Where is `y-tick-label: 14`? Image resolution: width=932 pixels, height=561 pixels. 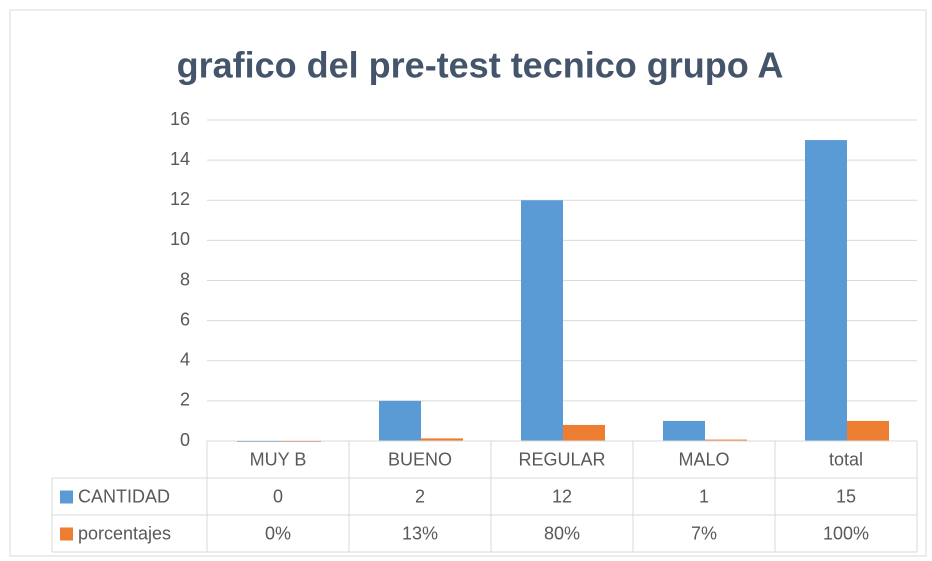
y-tick-label: 14 is located at coordinates (180, 159).